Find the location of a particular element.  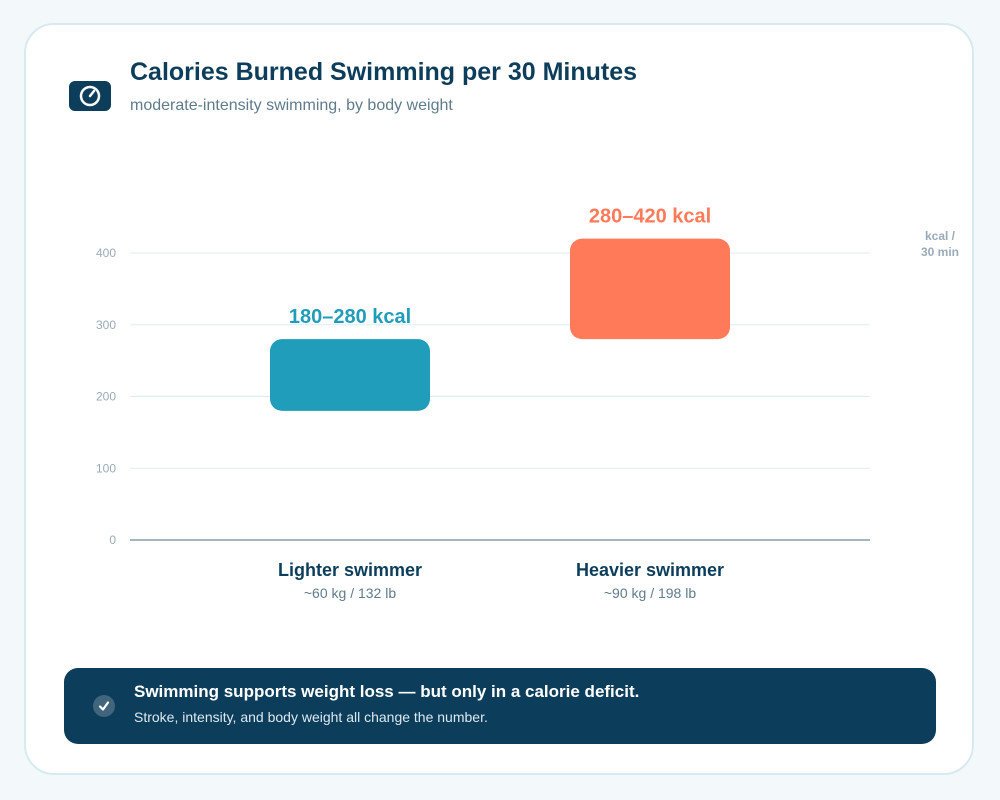

y-tick-label: 200 is located at coordinates (106, 397).